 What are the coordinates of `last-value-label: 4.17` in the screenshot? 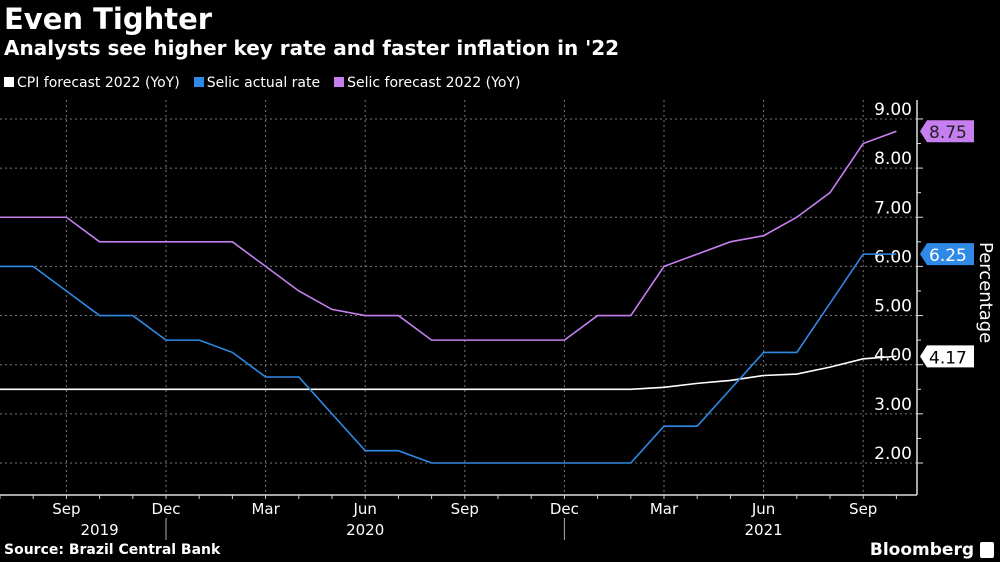 It's located at (948, 358).